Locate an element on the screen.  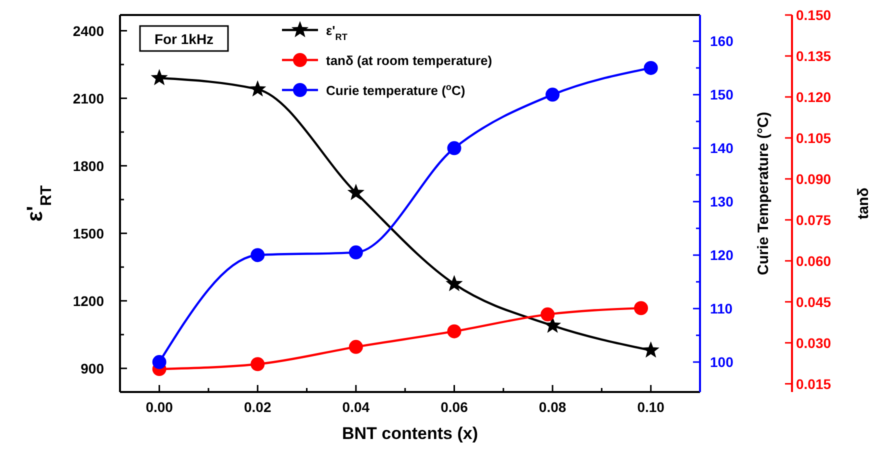
y3-tick-label: 0.060 is located at coordinates (814, 260).